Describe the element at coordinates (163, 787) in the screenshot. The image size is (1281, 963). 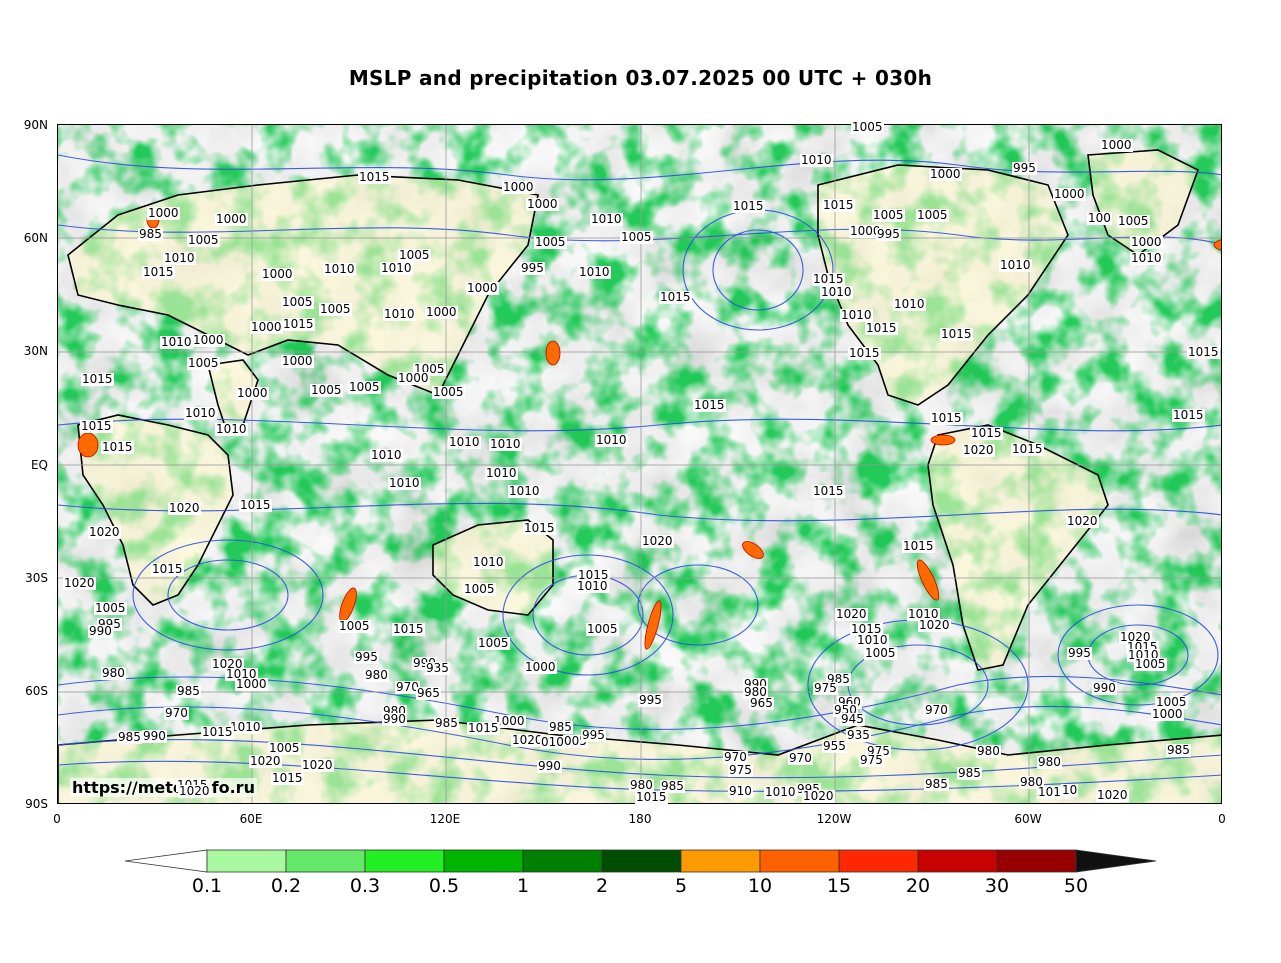
I see `watermark: https://meteoinfo.ru` at that location.